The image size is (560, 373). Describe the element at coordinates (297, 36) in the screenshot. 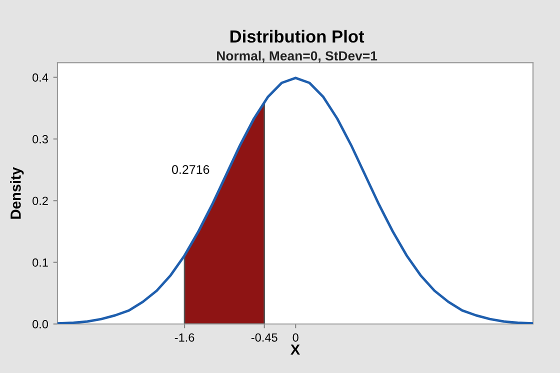

I see `chart-title: Distribution Plot` at that location.